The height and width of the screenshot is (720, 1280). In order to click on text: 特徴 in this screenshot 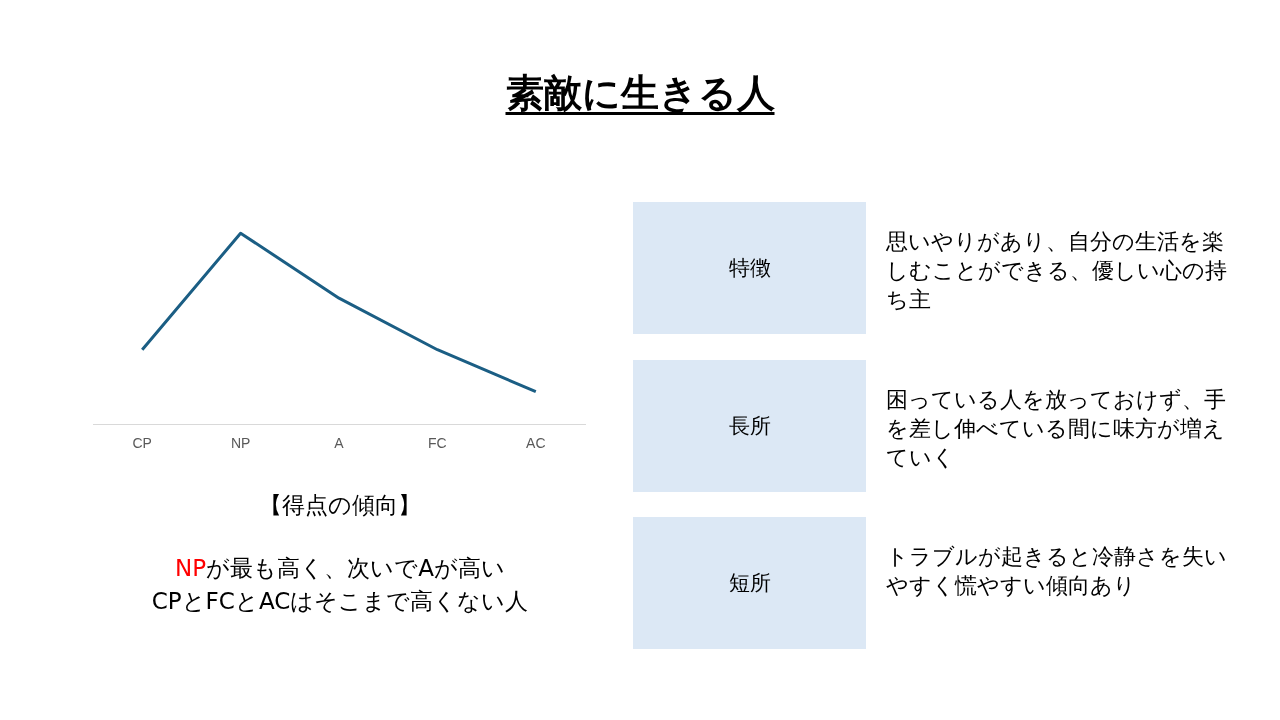, I will do `click(749, 268)`.